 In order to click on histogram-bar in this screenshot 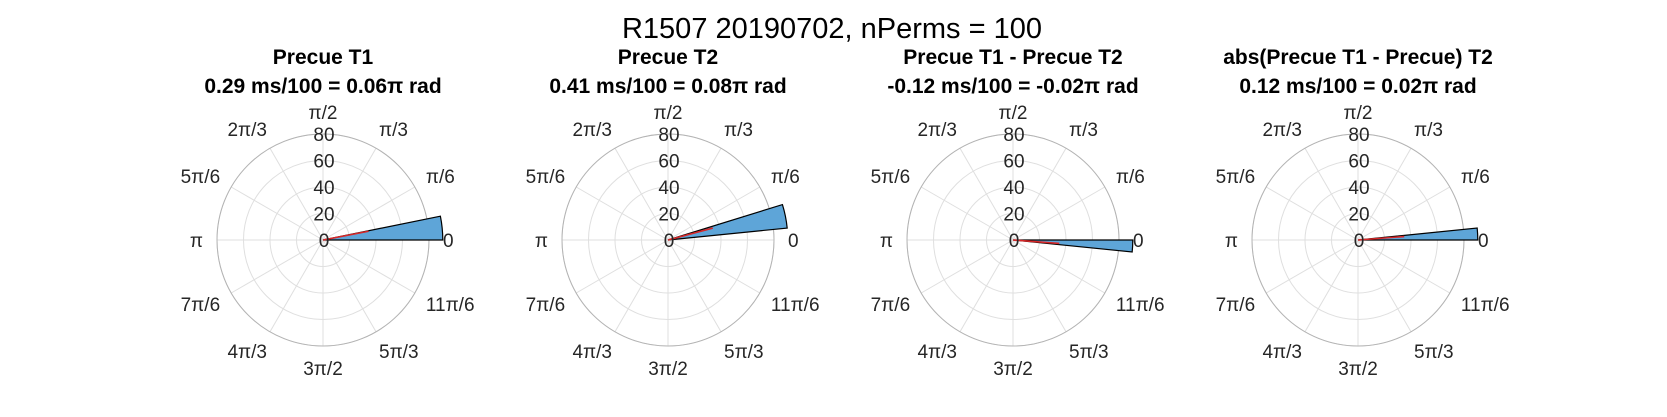, I will do `click(727, 222)`.